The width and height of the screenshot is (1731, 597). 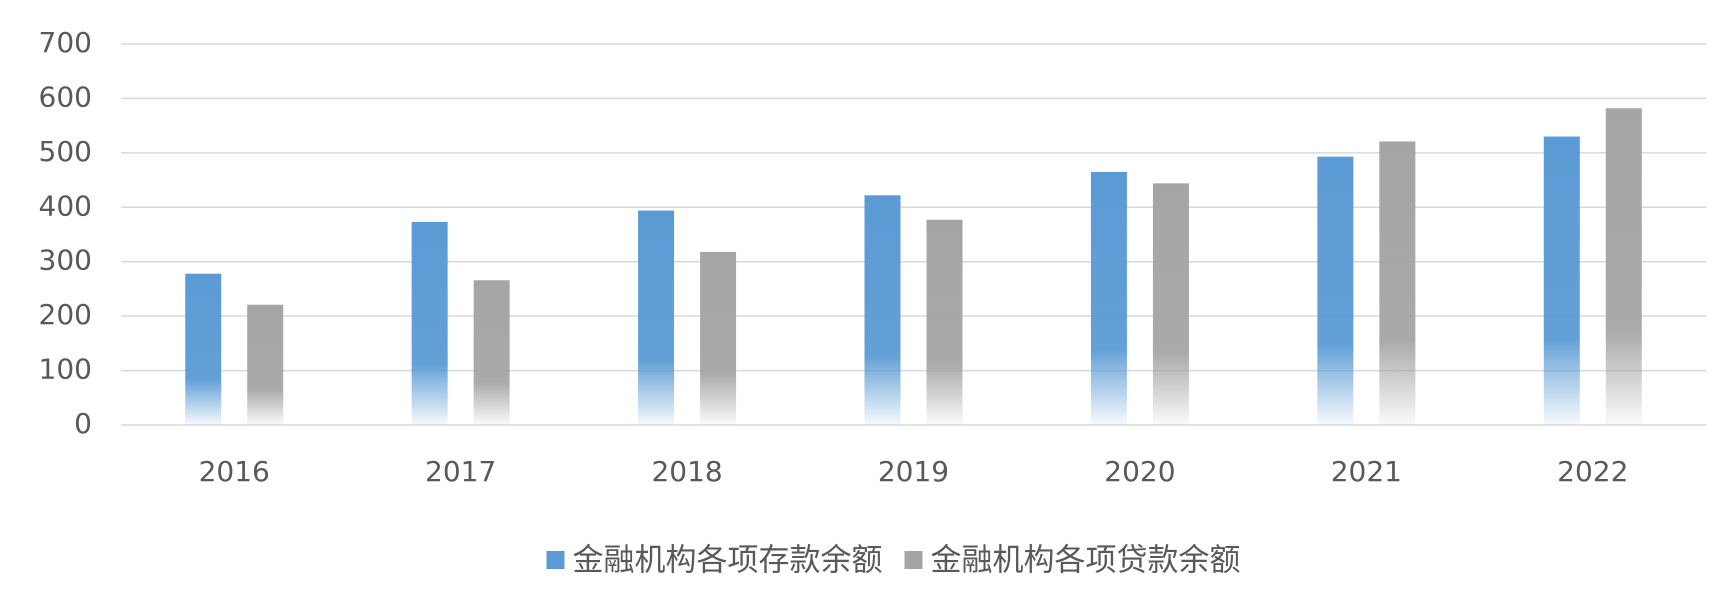 I want to click on y-tick-label: 200, so click(x=65, y=314).